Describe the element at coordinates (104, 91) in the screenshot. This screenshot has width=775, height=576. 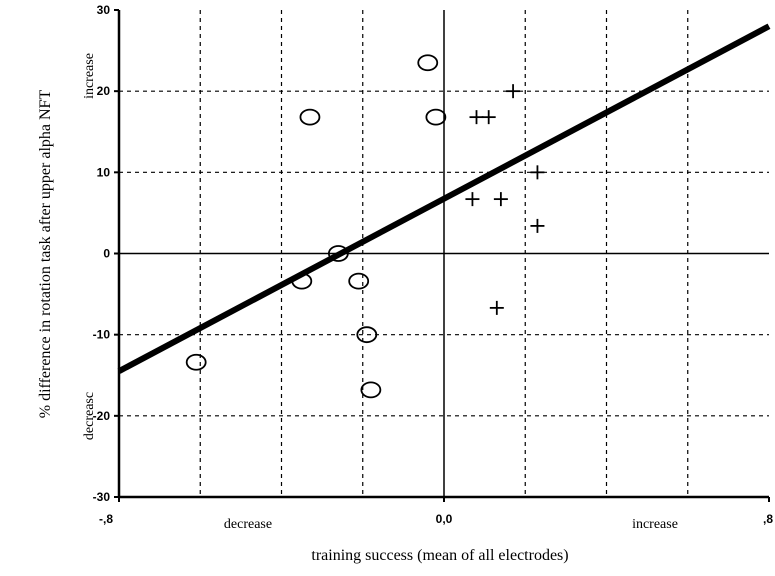
I see `y-tick-label: 20` at that location.